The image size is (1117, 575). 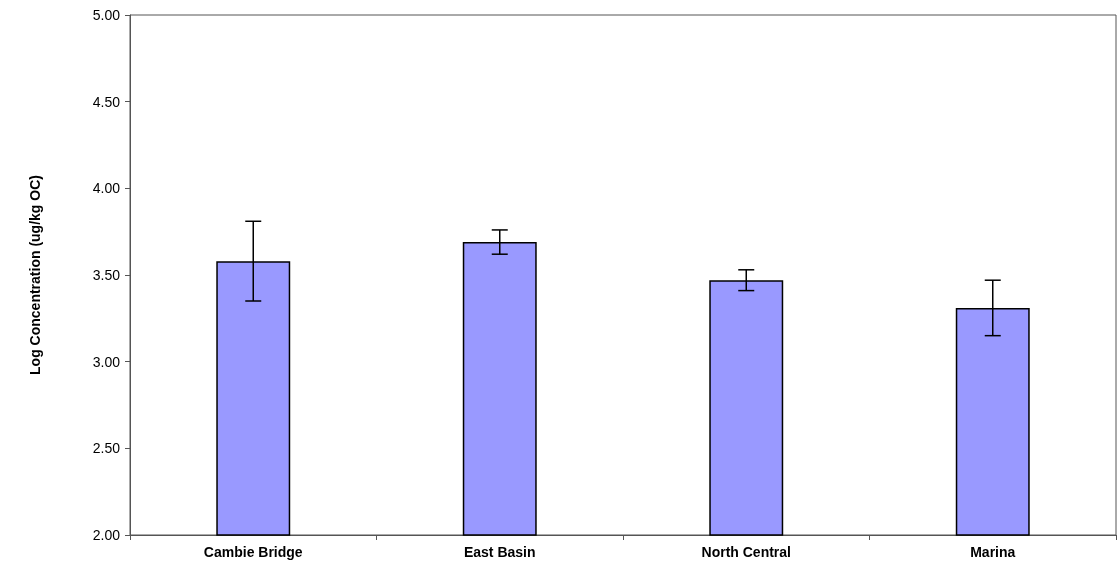 I want to click on x-tick-label: Marina, so click(x=993, y=552).